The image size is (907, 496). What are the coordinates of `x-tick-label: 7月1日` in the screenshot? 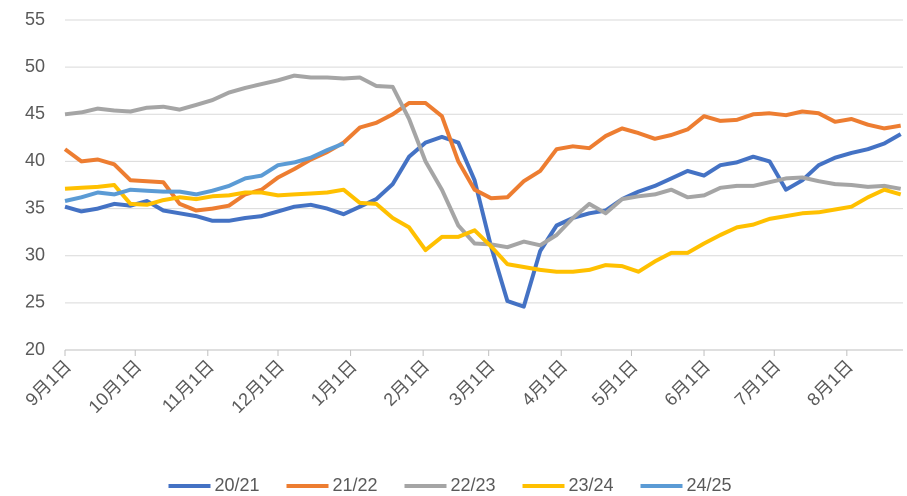 It's located at (758, 383).